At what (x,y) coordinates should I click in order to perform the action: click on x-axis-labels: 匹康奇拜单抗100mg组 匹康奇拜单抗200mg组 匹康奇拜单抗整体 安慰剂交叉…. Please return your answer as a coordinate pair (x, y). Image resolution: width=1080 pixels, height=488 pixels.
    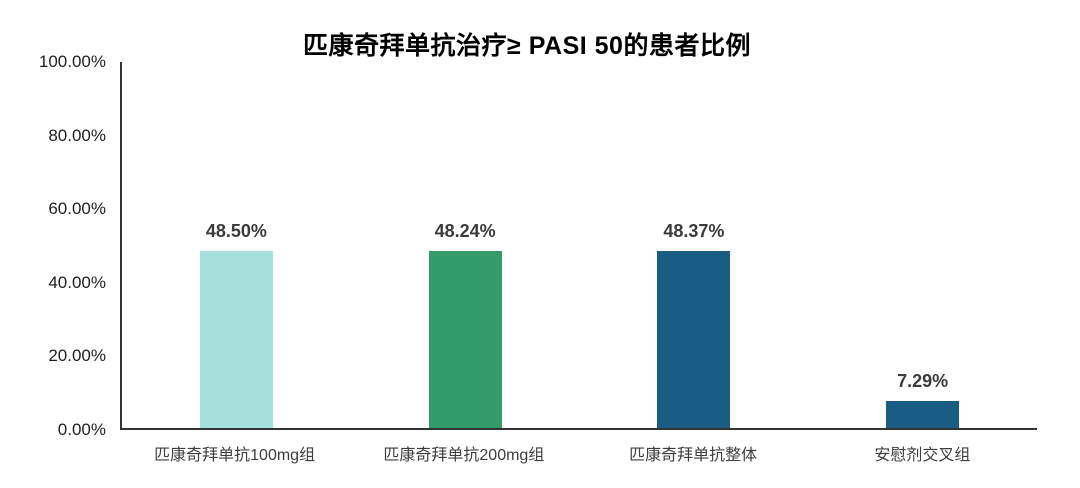
    Looking at the image, I should click on (578, 453).